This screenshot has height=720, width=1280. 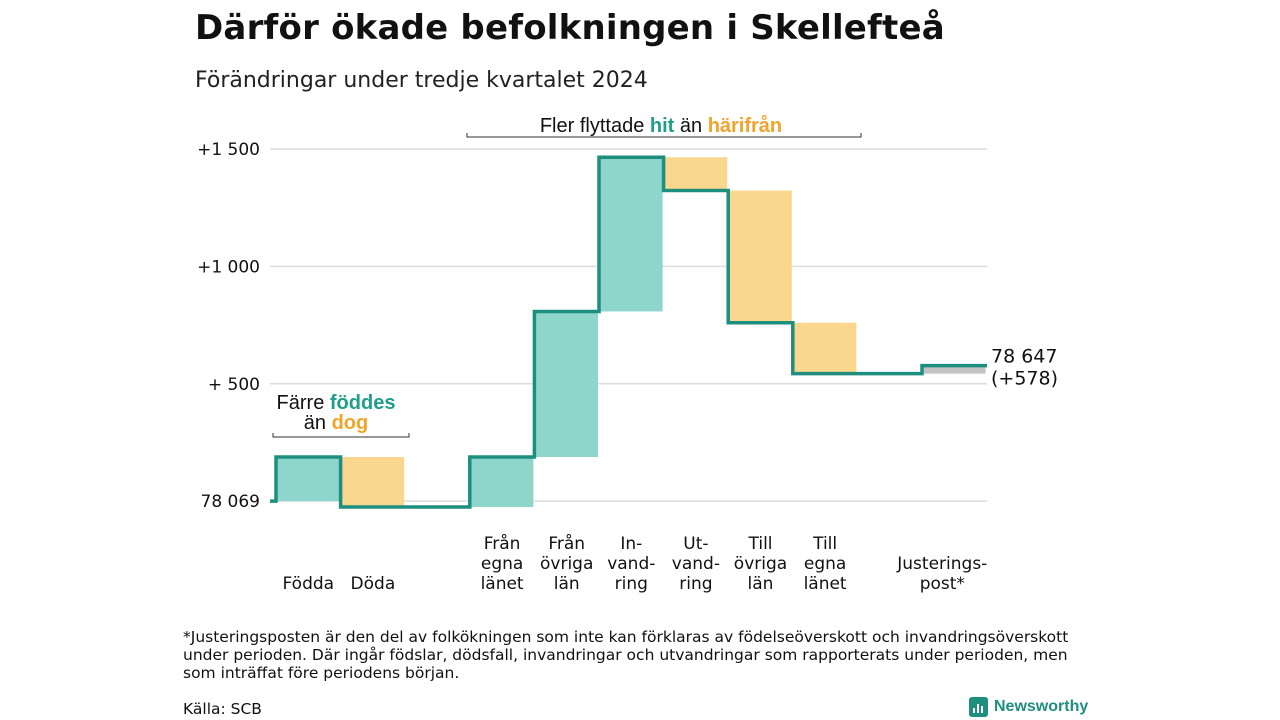 I want to click on end-value-label: 78 647, so click(x=1024, y=357).